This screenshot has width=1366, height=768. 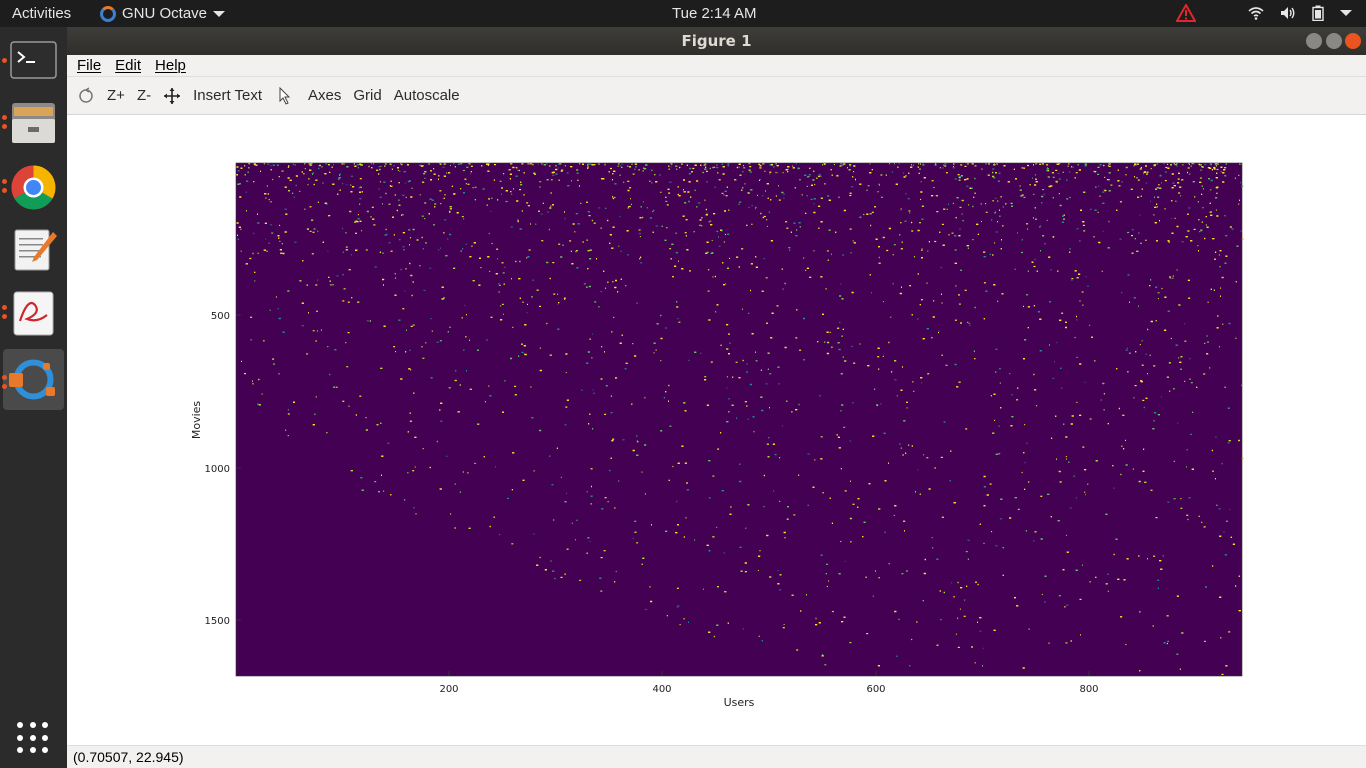 I want to click on volume-icon, so click(x=1288, y=13).